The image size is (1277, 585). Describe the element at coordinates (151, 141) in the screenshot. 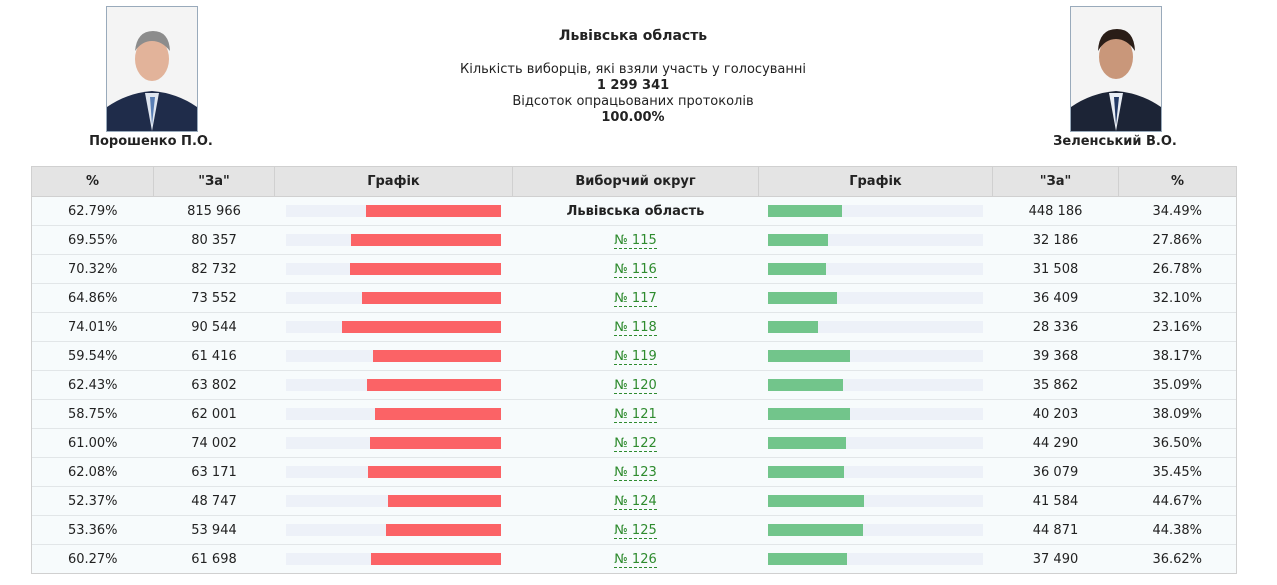

I see `candidate-name: Порошенко П.О.` at that location.